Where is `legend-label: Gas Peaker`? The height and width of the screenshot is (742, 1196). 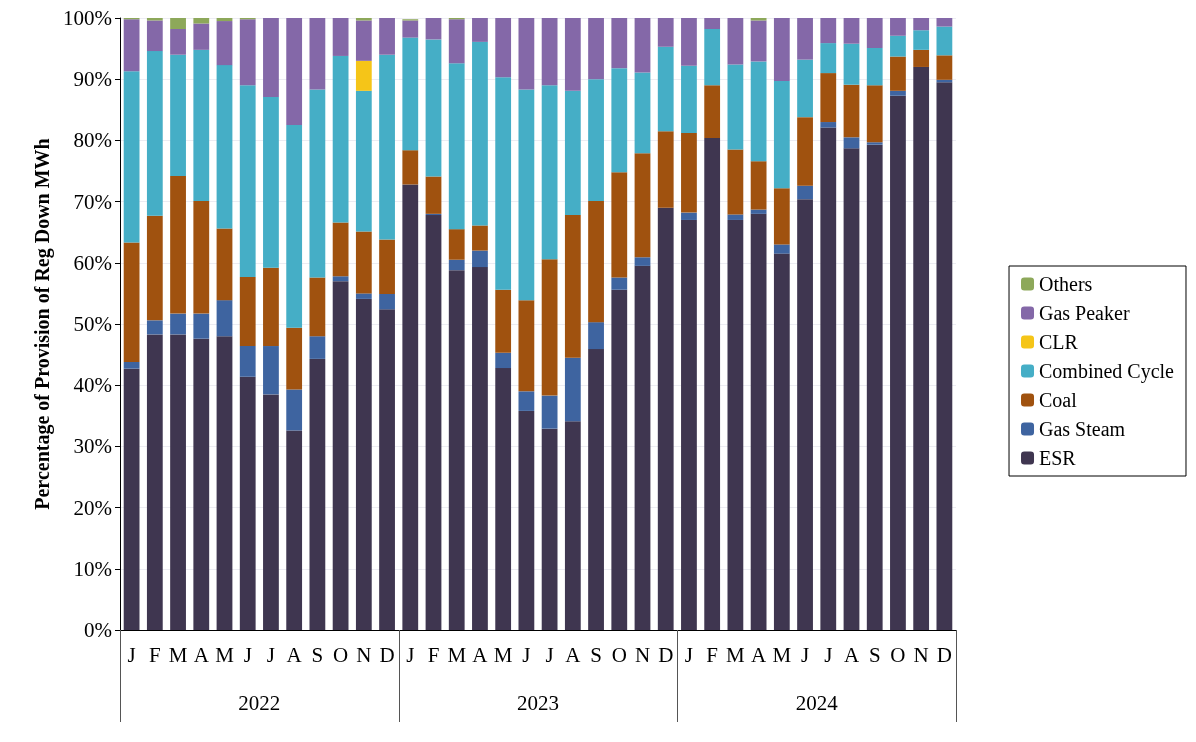 legend-label: Gas Peaker is located at coordinates (1084, 313).